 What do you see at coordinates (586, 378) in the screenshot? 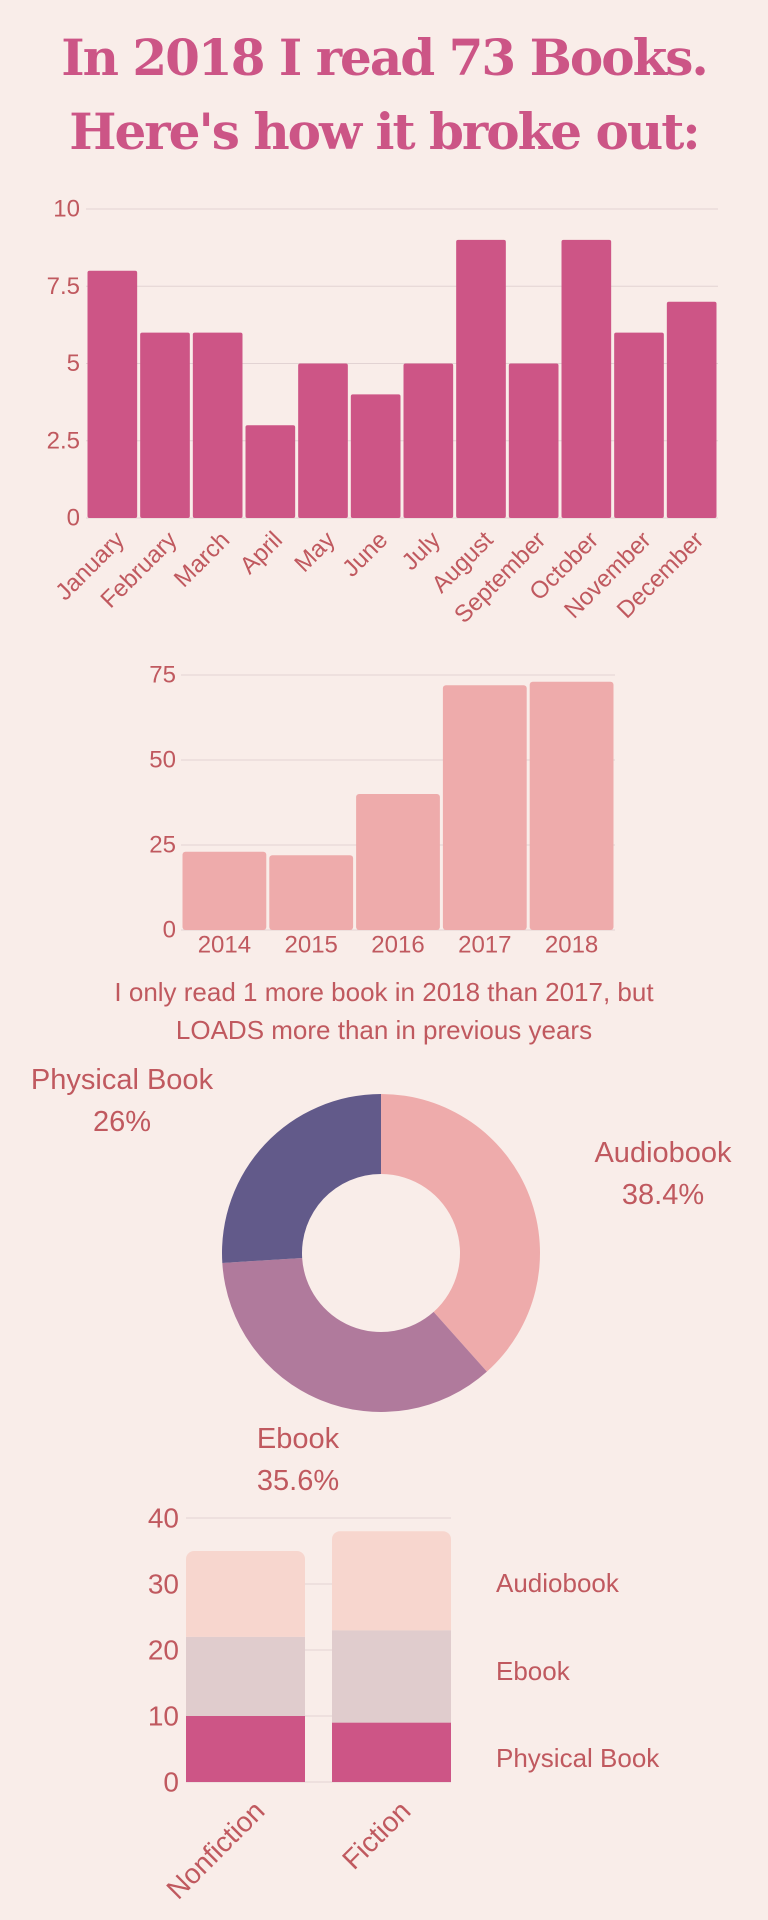
I see `bar-october` at bounding box center [586, 378].